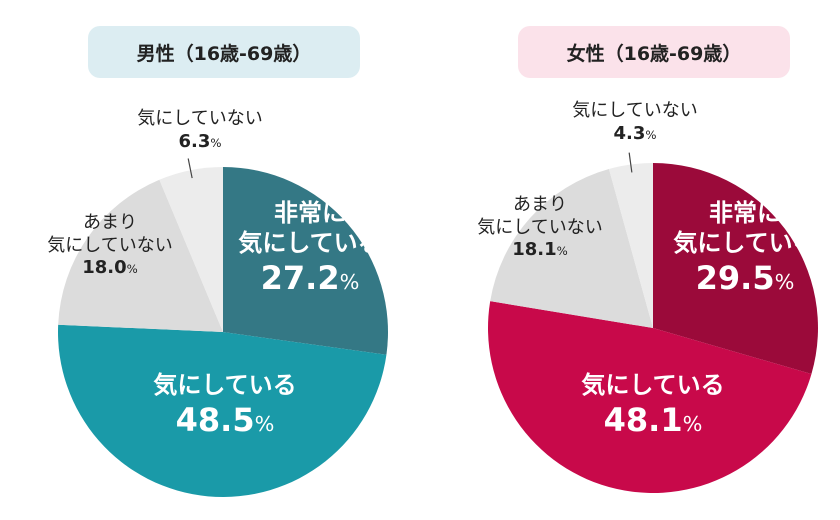  Describe the element at coordinates (310, 248) in the screenshot. I see `label-male-very: 非常に 気にしている 27.2%` at that location.